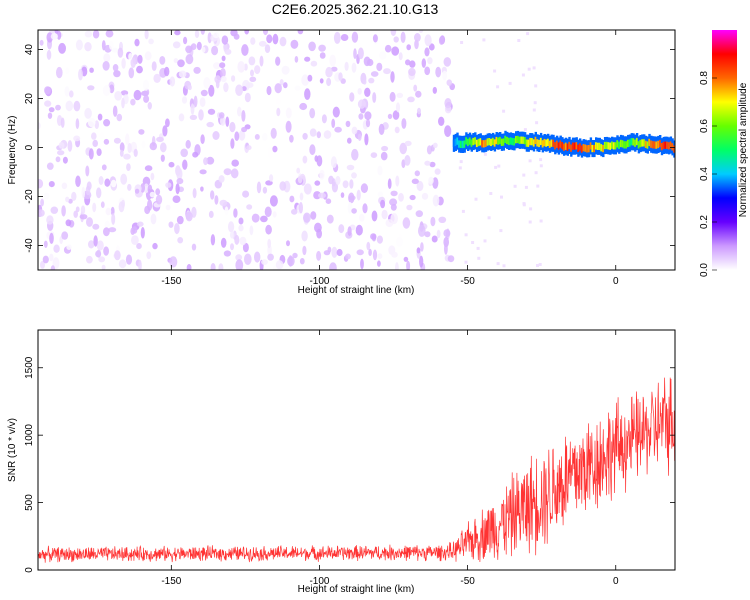 The height and width of the screenshot is (600, 750). I want to click on snr-y-tick-label: 1500, so click(29, 367).